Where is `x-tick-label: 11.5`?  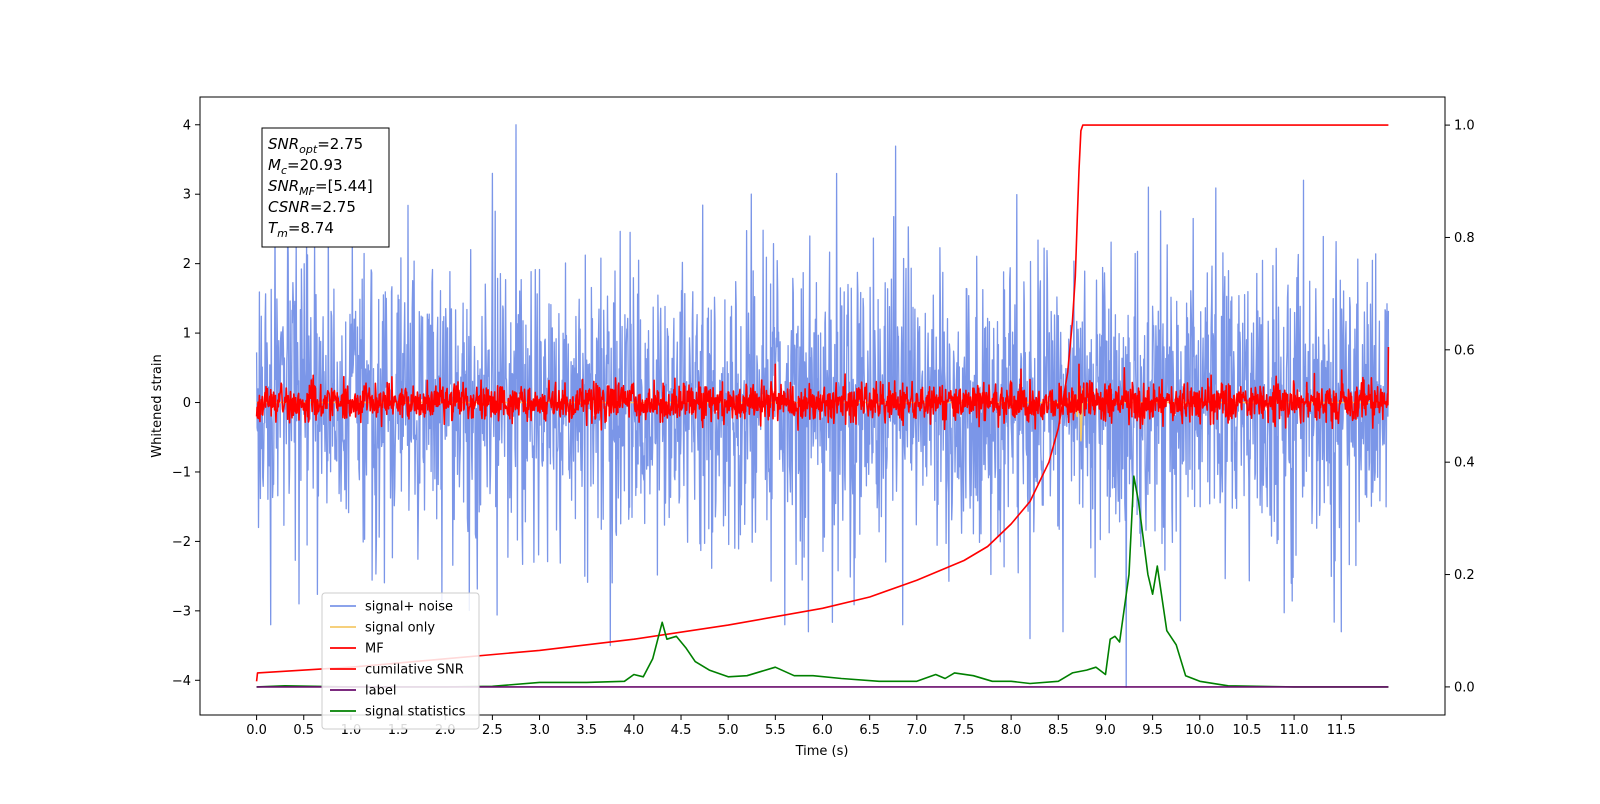 x-tick-label: 11.5 is located at coordinates (1341, 730).